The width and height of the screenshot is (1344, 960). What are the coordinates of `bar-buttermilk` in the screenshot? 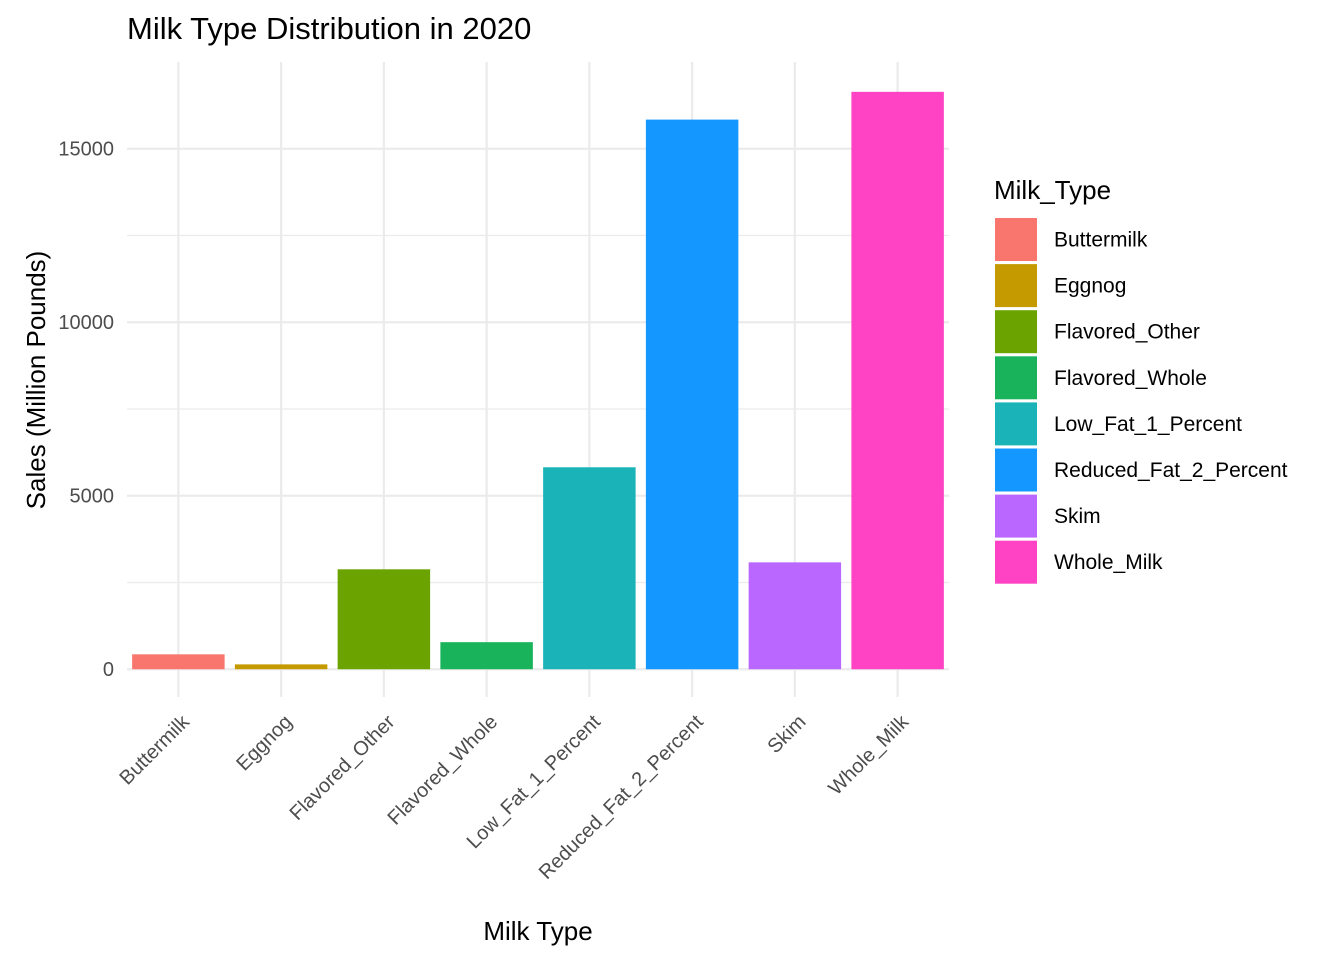 It's located at (178, 662).